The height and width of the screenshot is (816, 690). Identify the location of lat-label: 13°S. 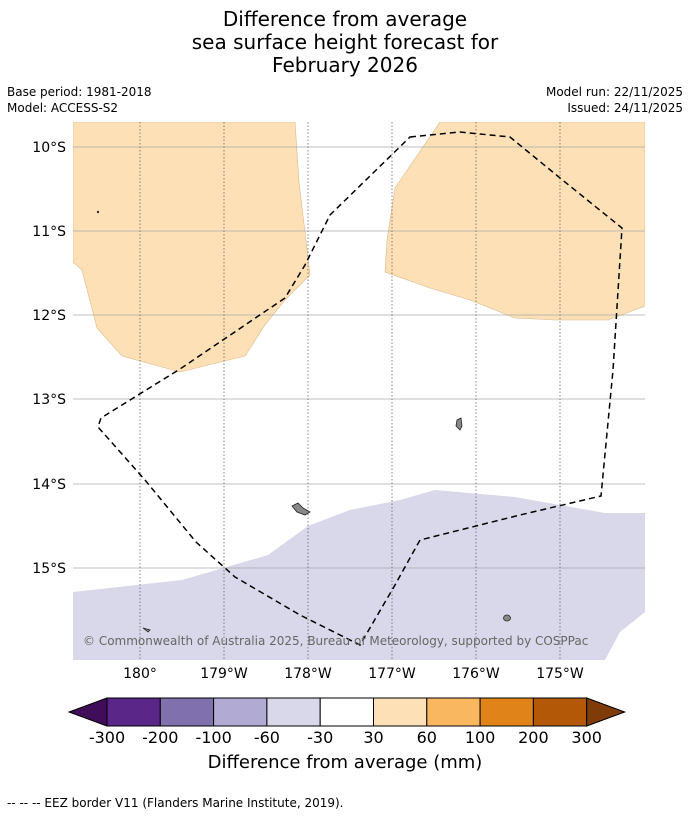
(49, 400).